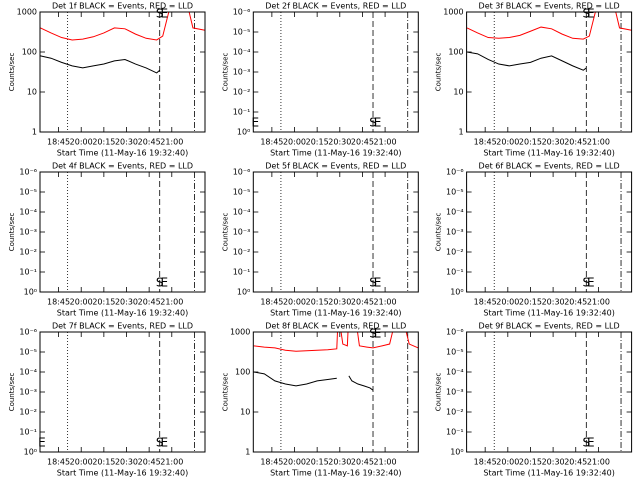 This screenshot has width=640, height=480. I want to click on y-tick-label: 10⁻¹, so click(28, 272).